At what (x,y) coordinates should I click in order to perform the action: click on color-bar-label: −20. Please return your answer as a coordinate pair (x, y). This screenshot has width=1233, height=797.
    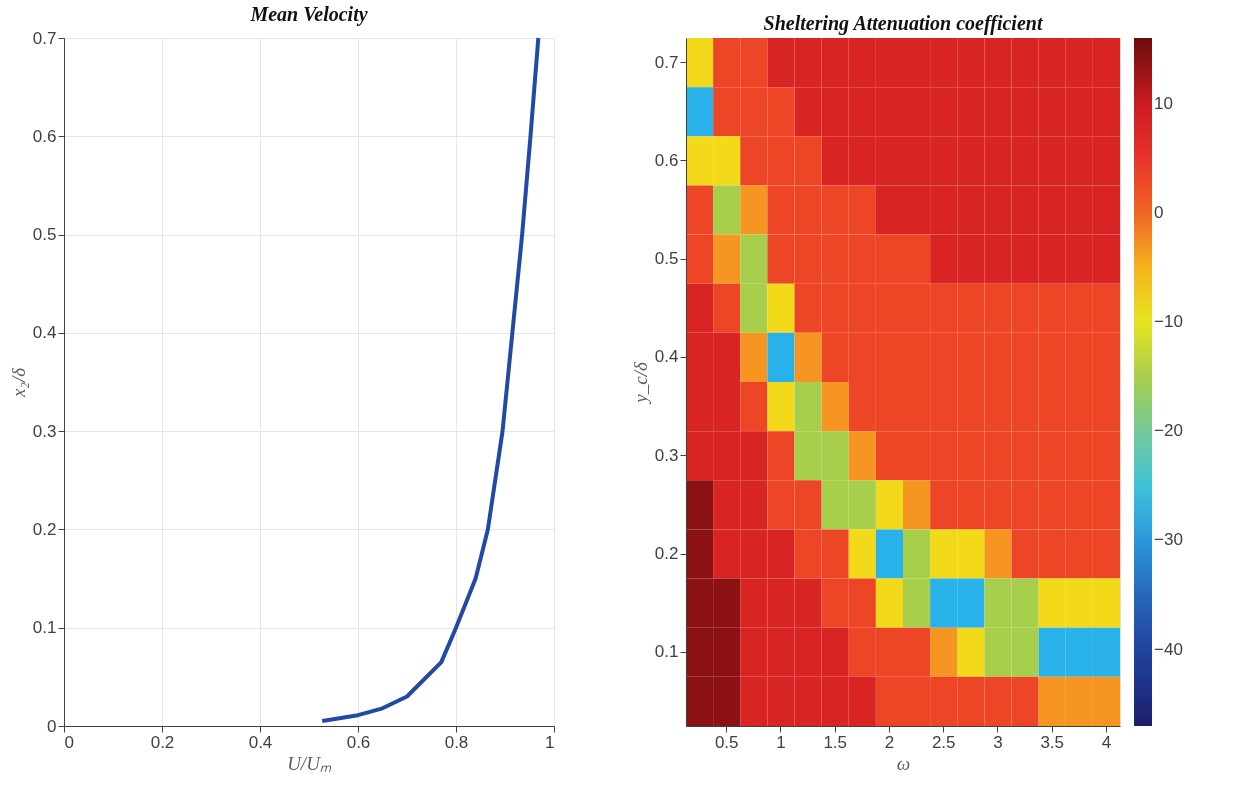
    Looking at the image, I should click on (1168, 431).